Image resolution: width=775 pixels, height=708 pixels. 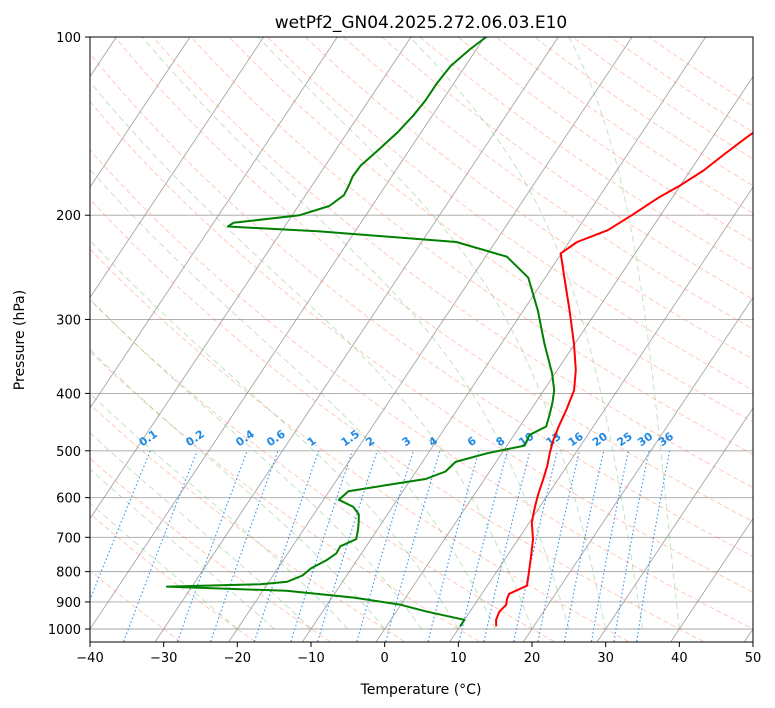 What do you see at coordinates (68, 538) in the screenshot?
I see `y-tick-label: 700` at bounding box center [68, 538].